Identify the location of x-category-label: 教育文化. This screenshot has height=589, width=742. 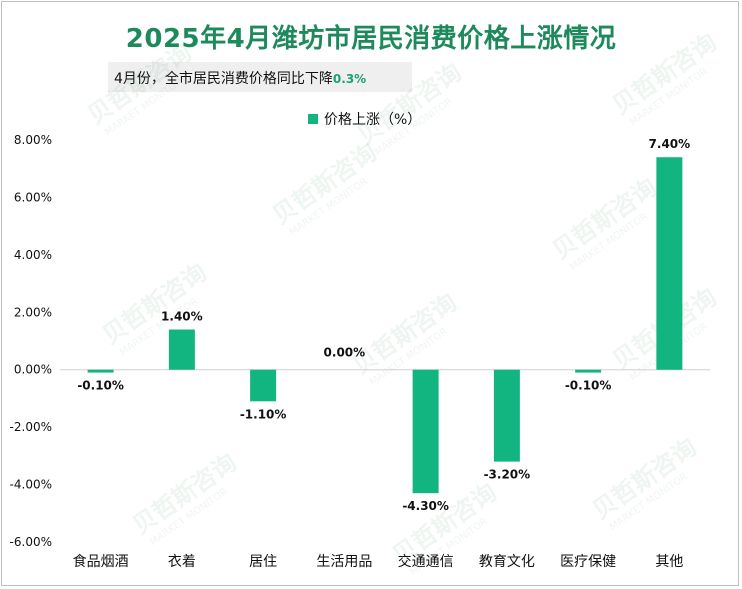
(507, 562).